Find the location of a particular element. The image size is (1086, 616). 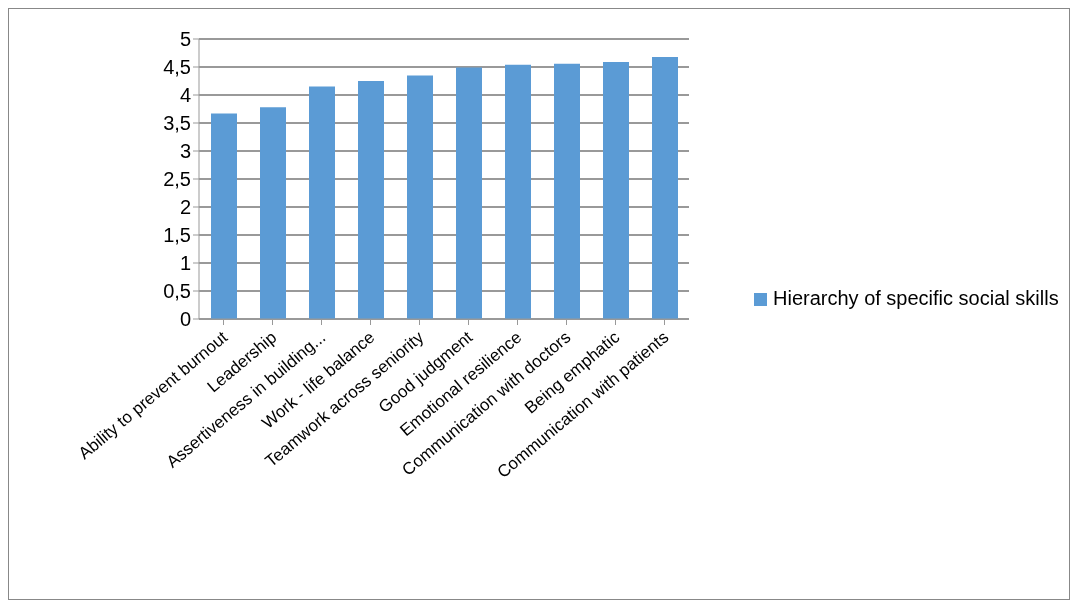

y-tick-label: 2,5 is located at coordinates (177, 179).